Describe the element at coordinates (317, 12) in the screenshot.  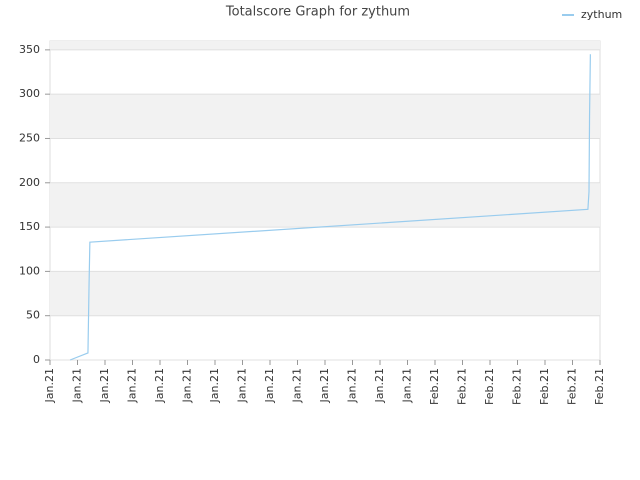
I see `chart-title: Totalscore Graph for zythum` at that location.